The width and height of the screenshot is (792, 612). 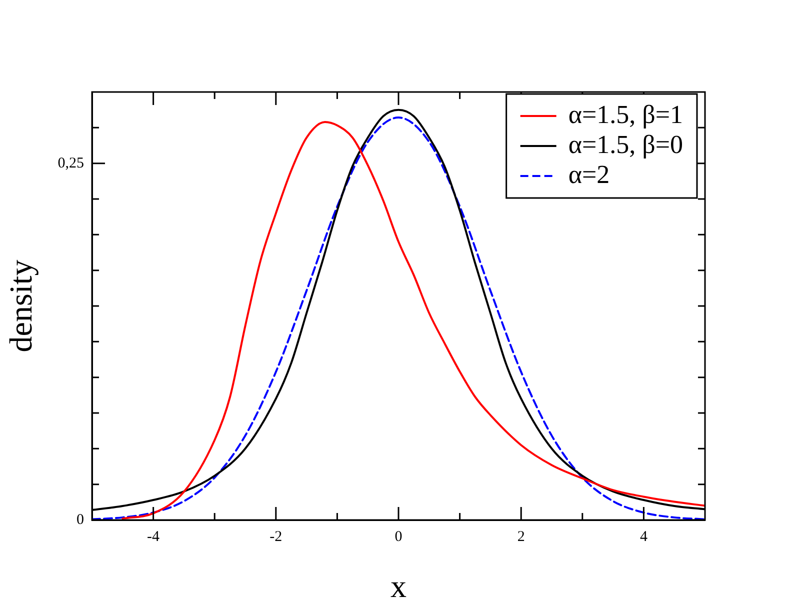 What do you see at coordinates (153, 536) in the screenshot?
I see `x-tick-label: -4` at bounding box center [153, 536].